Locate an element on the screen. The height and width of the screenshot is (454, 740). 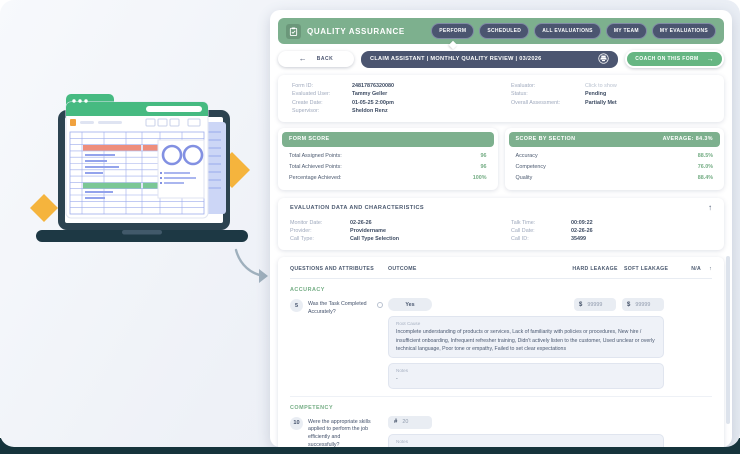
section-score-item: Accuracy 88.5% is located at coordinates (615, 155).